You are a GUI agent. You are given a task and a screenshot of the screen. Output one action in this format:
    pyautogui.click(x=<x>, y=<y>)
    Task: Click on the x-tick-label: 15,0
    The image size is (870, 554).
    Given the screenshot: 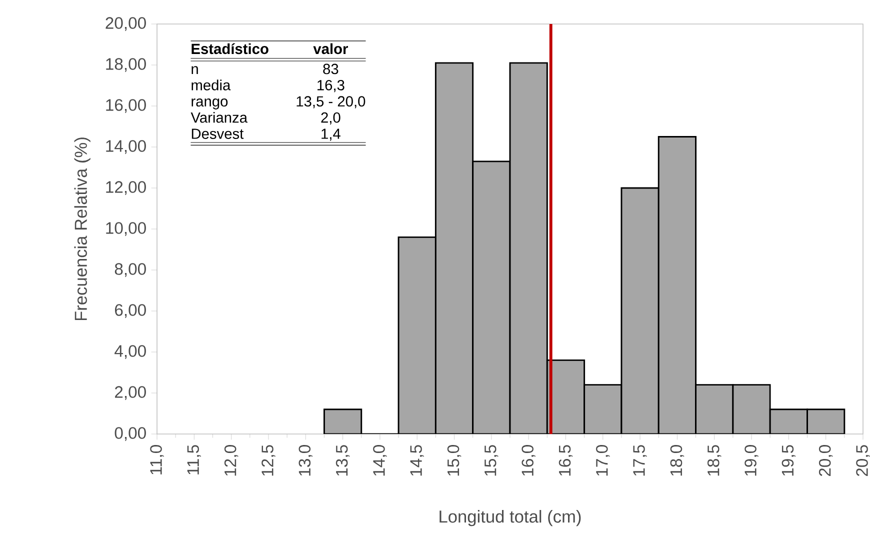 What is the action you would take?
    pyautogui.click(x=454, y=460)
    